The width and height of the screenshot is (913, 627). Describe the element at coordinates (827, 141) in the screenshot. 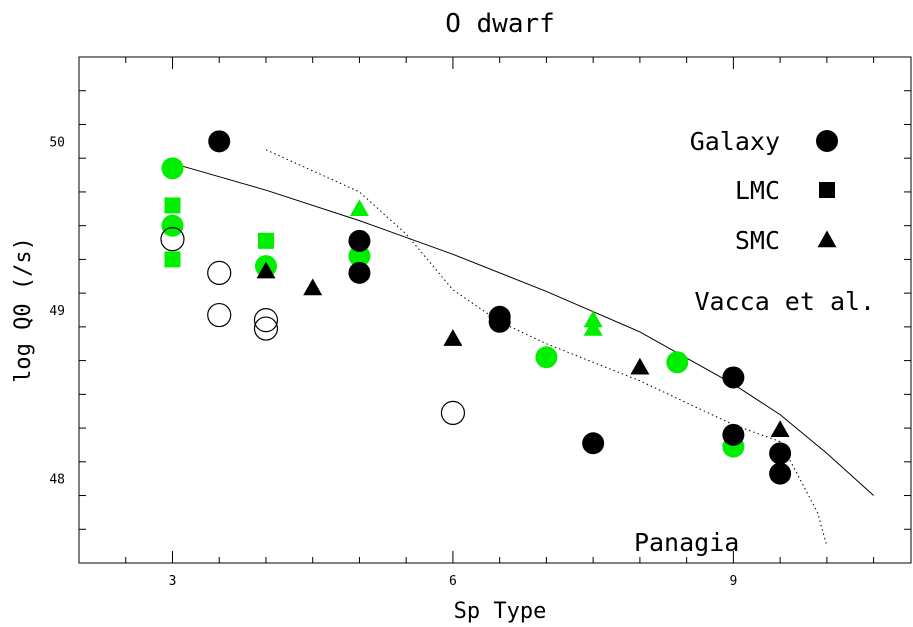

I see `legend-circle-icon` at that location.